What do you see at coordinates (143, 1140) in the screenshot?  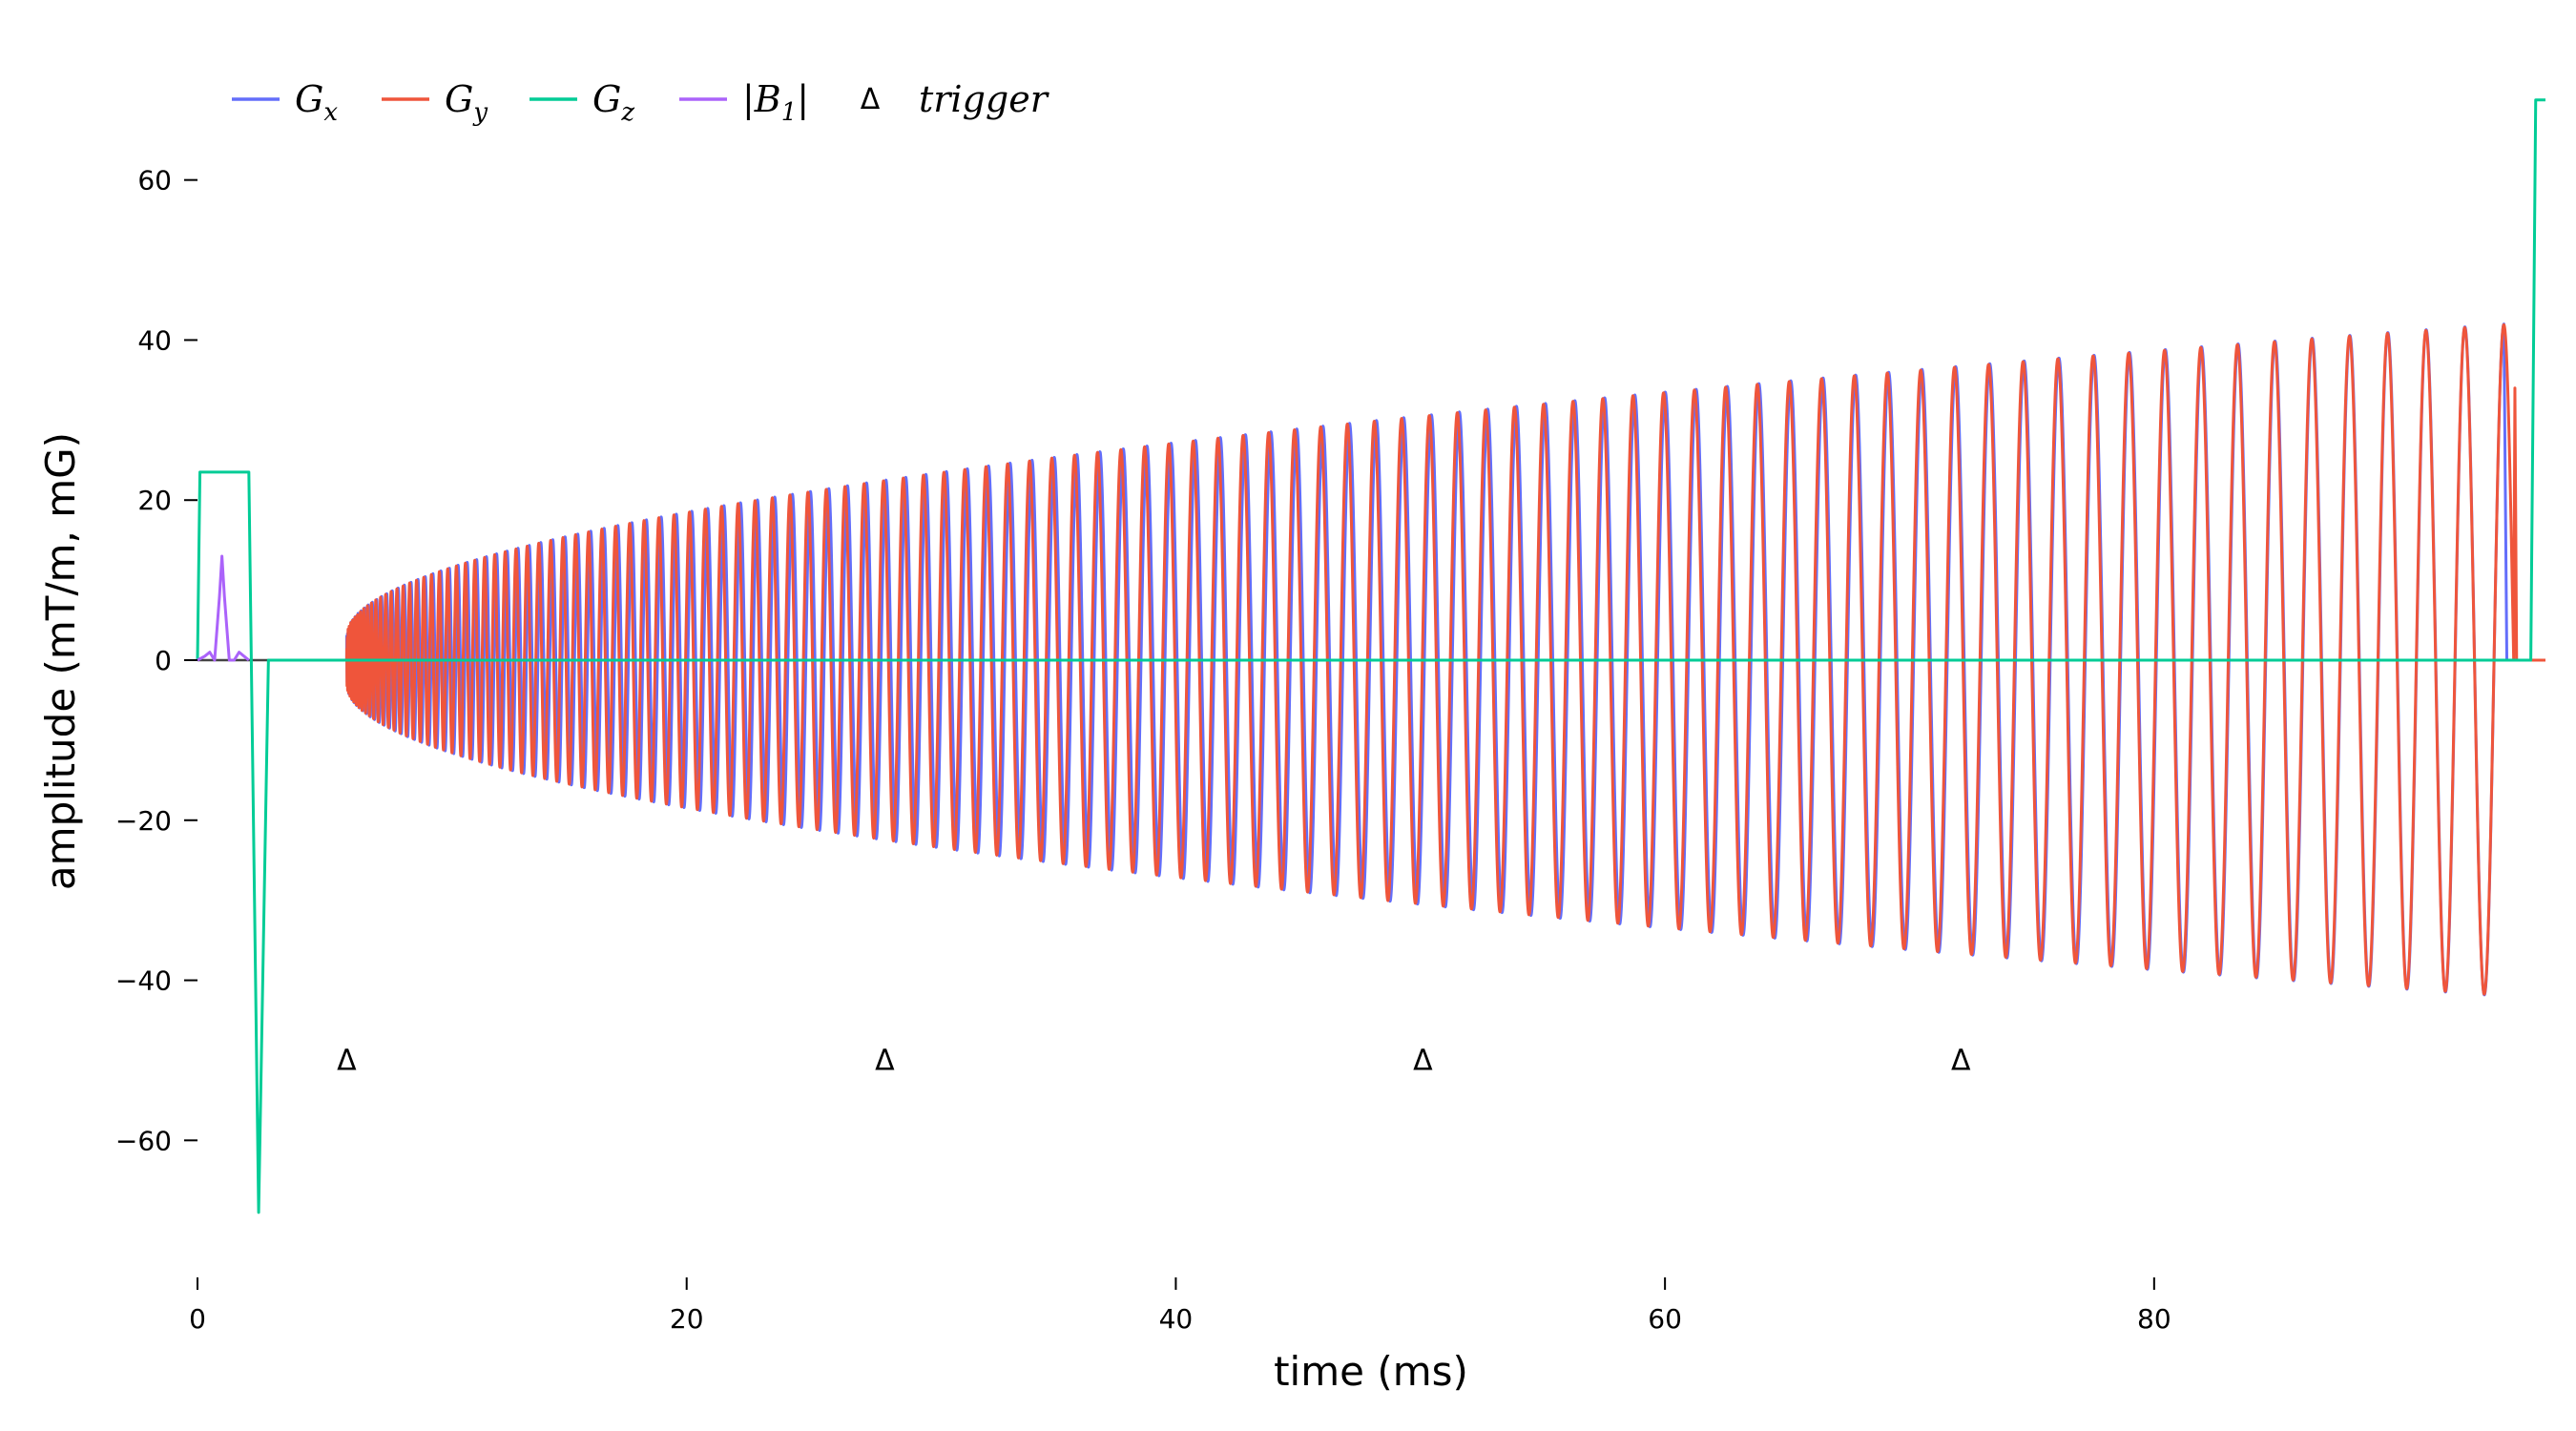 I see `y-tick-label: −60` at bounding box center [143, 1140].